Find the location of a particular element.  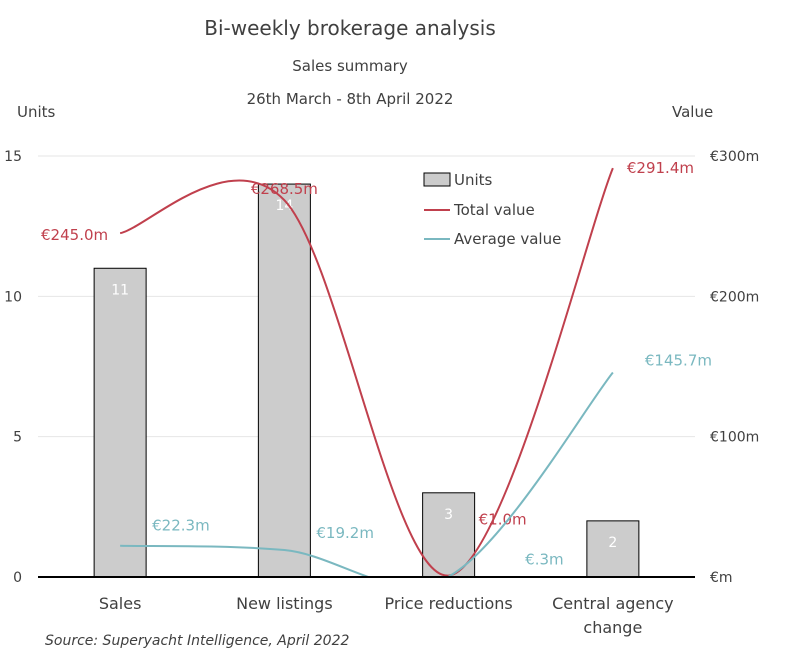

right-tick-label: €100m is located at coordinates (734, 438).